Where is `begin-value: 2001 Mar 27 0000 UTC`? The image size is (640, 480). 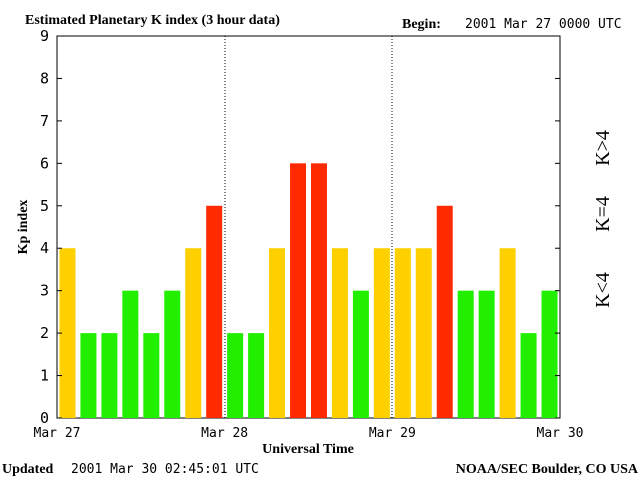 begin-value: 2001 Mar 27 0000 UTC is located at coordinates (543, 24).